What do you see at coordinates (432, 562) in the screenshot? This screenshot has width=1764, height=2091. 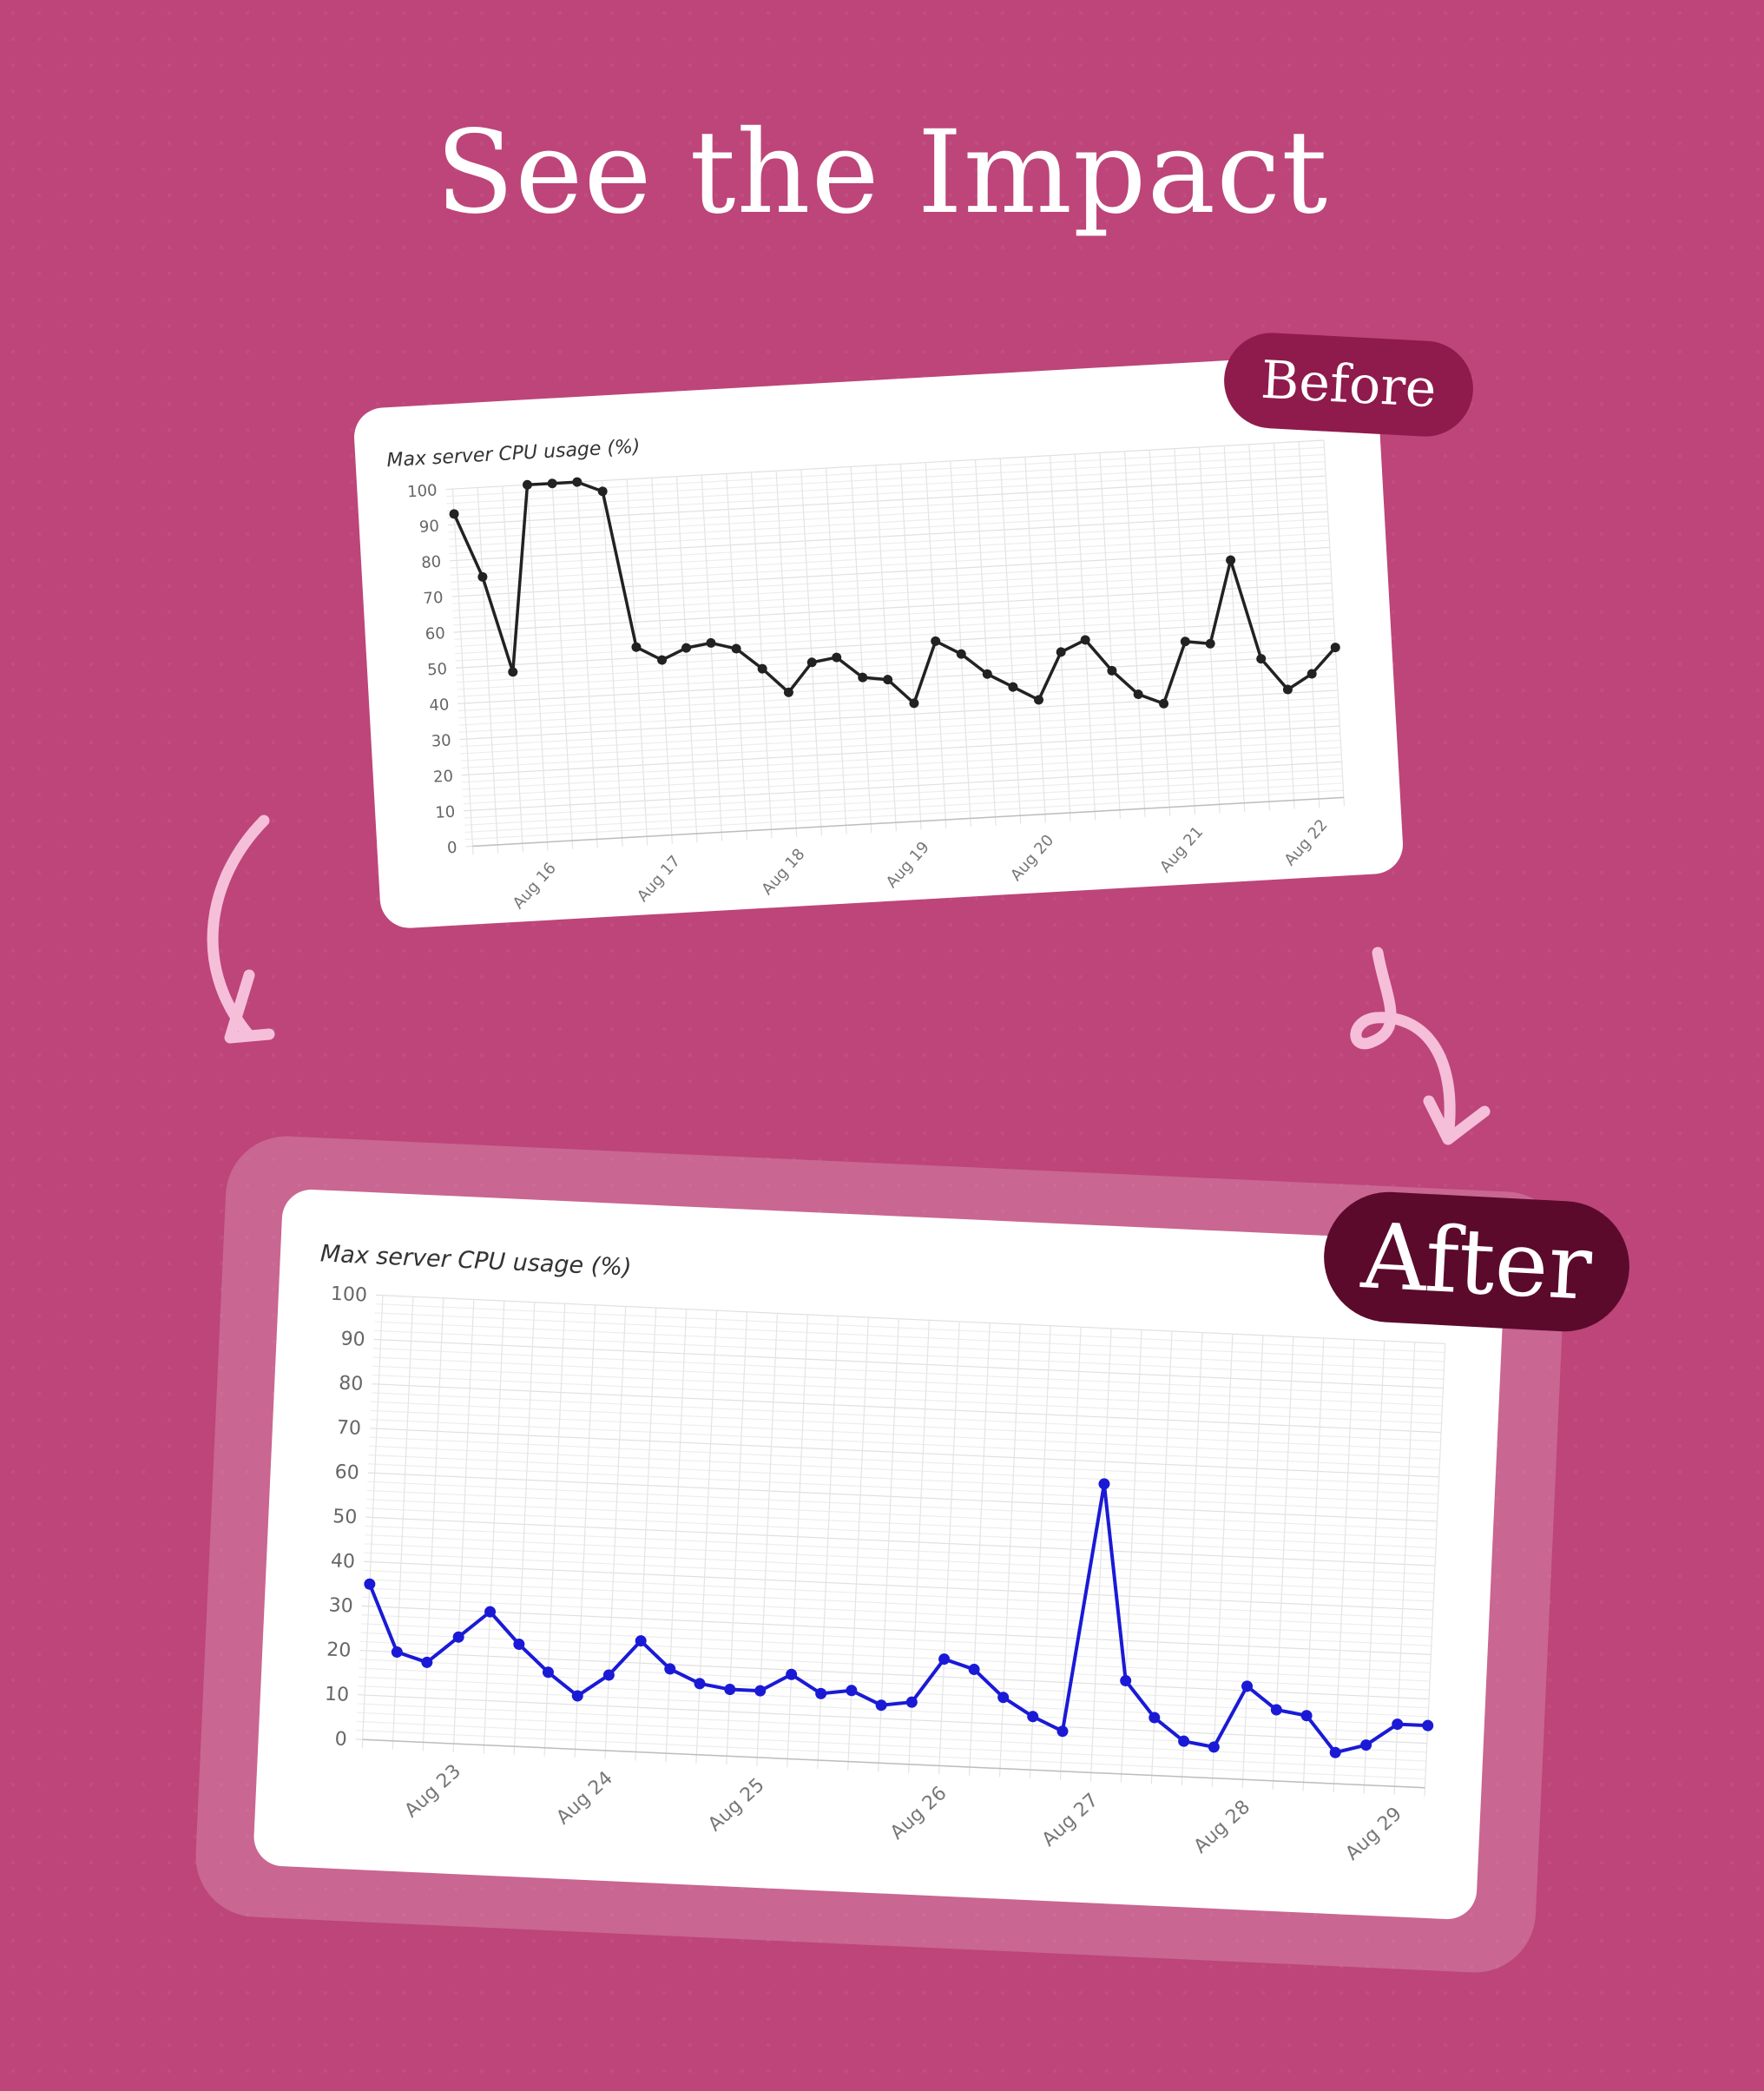 I see `y-tick-label: 80` at bounding box center [432, 562].